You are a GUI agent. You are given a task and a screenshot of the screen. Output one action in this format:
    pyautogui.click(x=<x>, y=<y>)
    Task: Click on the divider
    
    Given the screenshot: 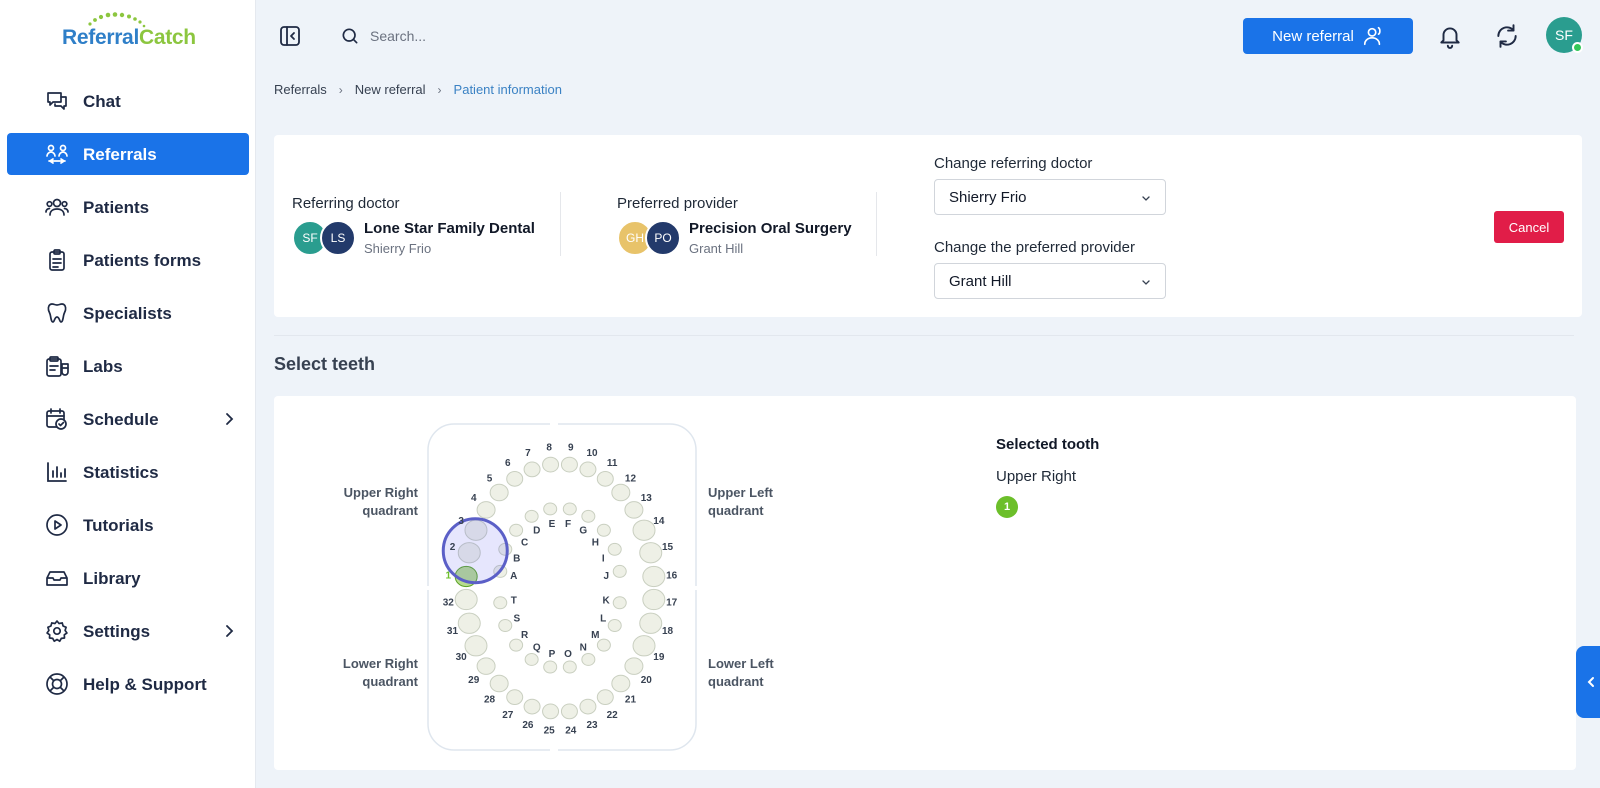 What is the action you would take?
    pyautogui.click(x=560, y=224)
    